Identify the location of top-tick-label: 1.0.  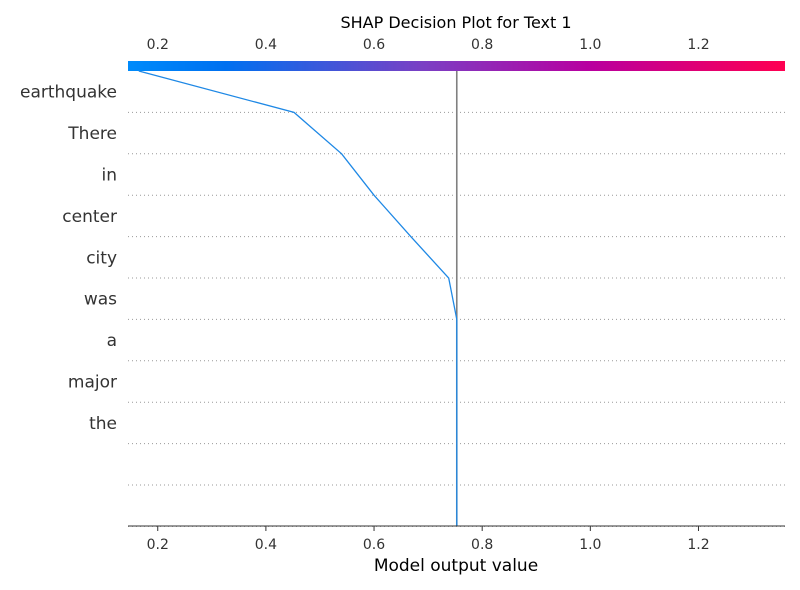
(590, 45).